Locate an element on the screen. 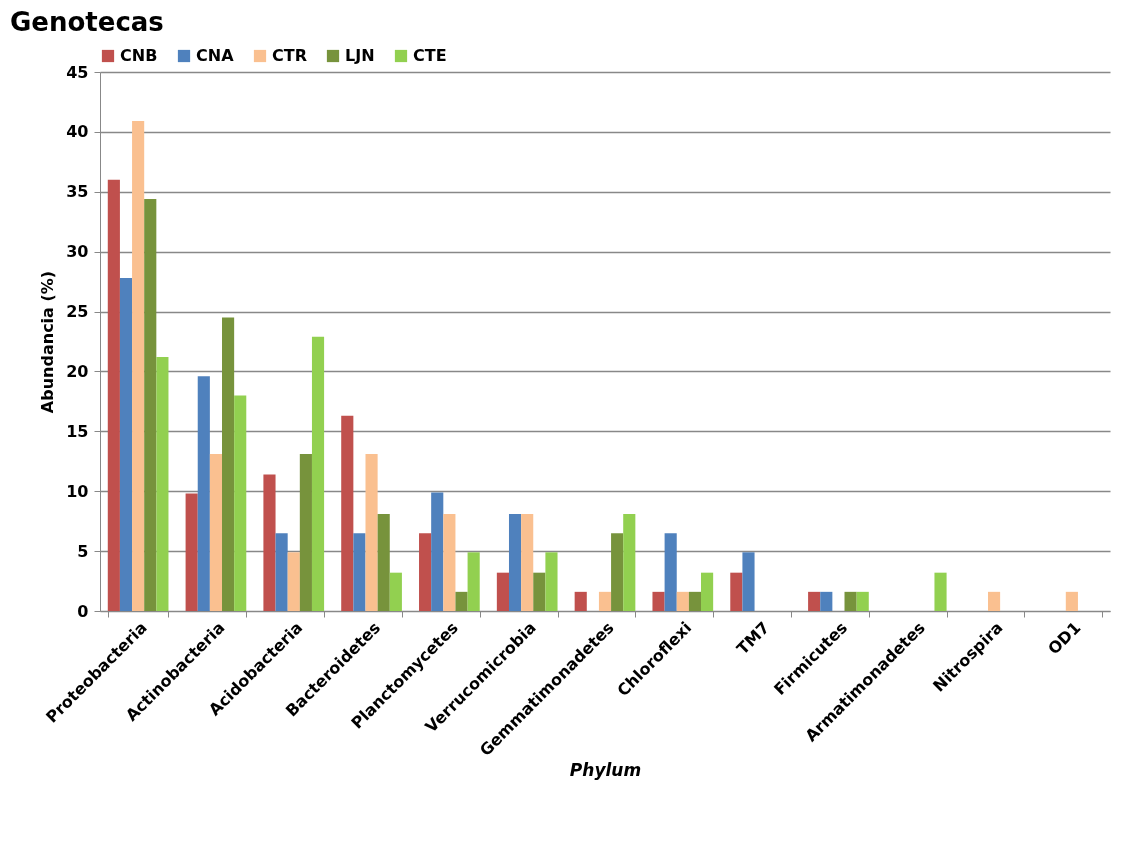  legend-label: CNA is located at coordinates (215, 55).